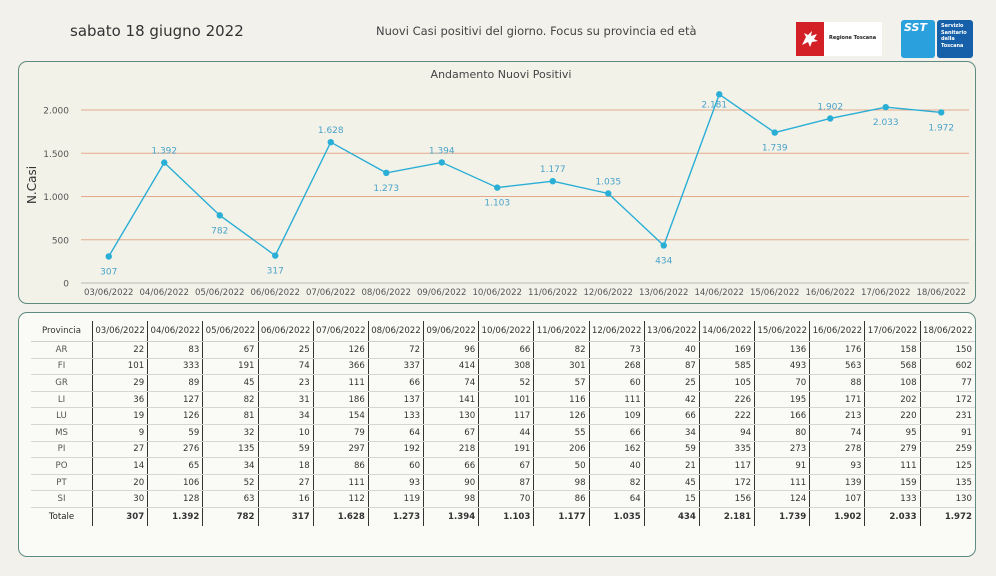 The height and width of the screenshot is (576, 996). Describe the element at coordinates (386, 189) in the screenshot. I see `data-label: 1.273` at that location.